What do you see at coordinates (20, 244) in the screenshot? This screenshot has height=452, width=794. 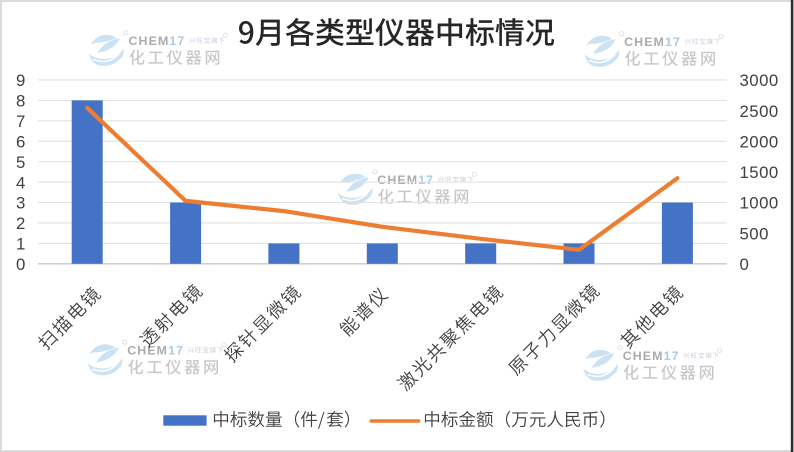 I see `svg-text: 1` at bounding box center [20, 244].